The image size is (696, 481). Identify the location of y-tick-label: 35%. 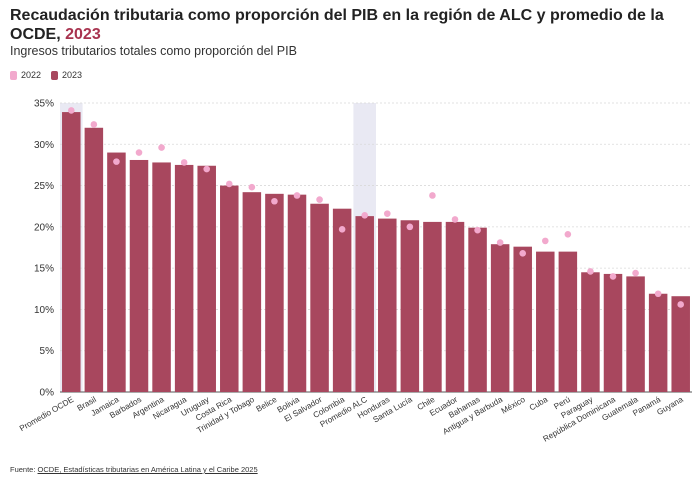
(44, 104).